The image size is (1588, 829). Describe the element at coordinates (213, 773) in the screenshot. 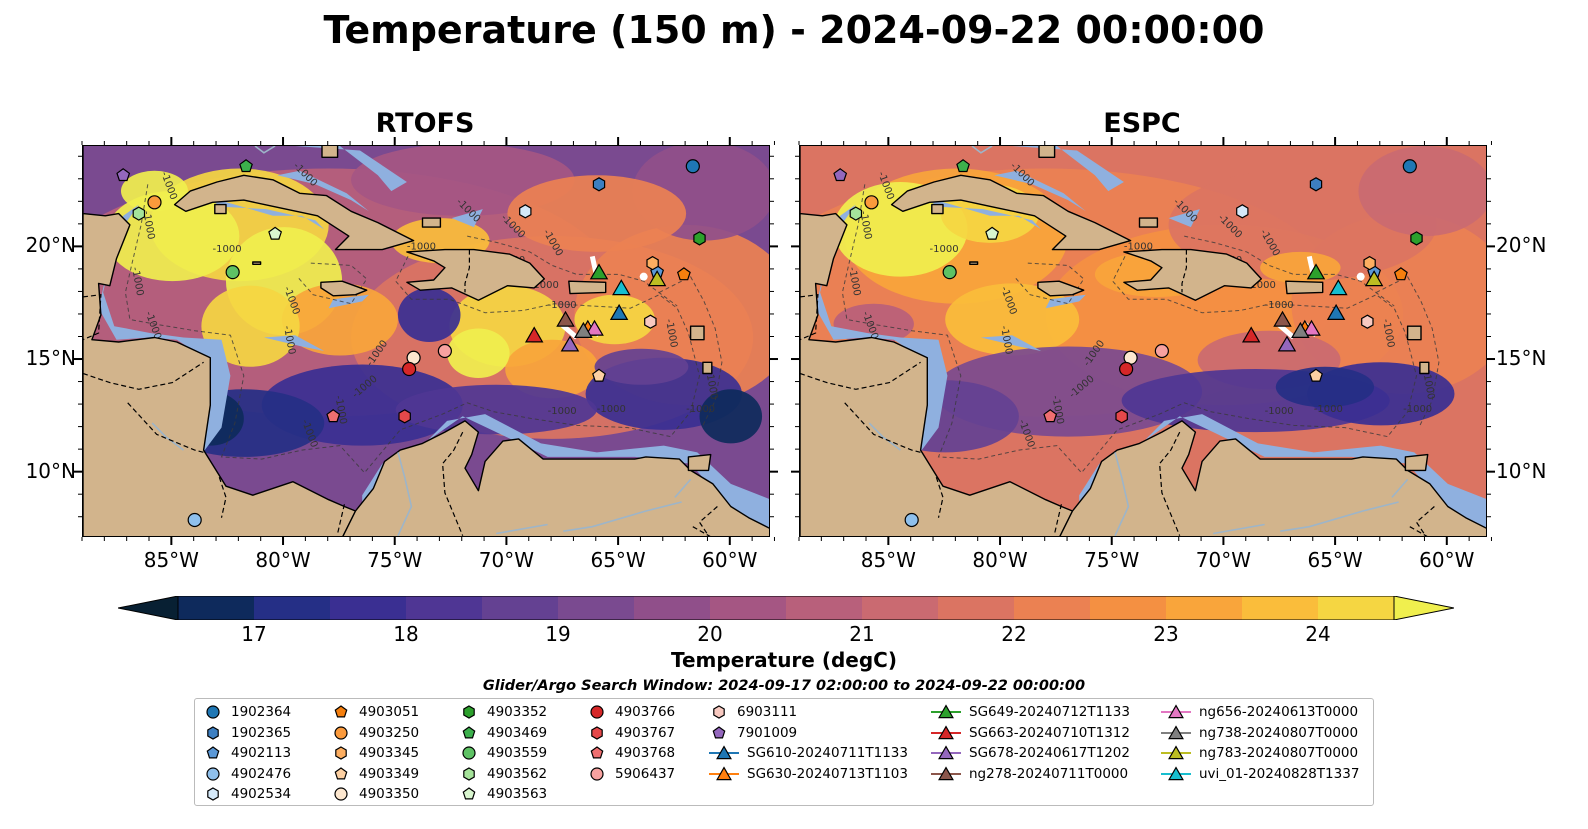

I see `circle-marker-icon` at that location.